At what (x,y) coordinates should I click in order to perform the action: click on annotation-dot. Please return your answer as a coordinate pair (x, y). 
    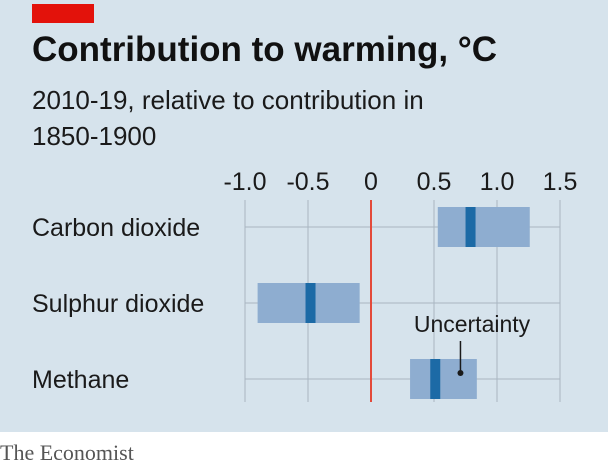
    Looking at the image, I should click on (460, 373).